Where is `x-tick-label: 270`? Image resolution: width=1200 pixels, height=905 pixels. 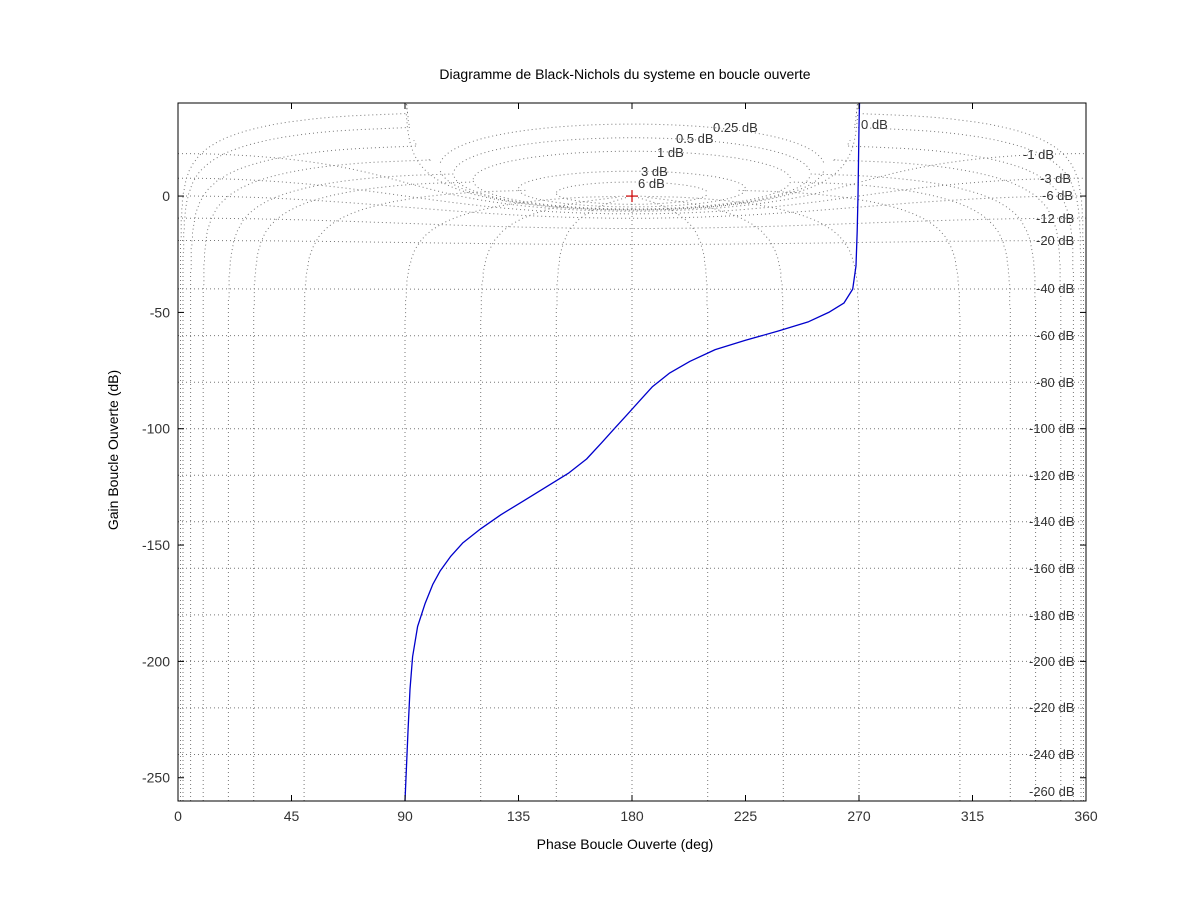
x-tick-label: 270 is located at coordinates (859, 816).